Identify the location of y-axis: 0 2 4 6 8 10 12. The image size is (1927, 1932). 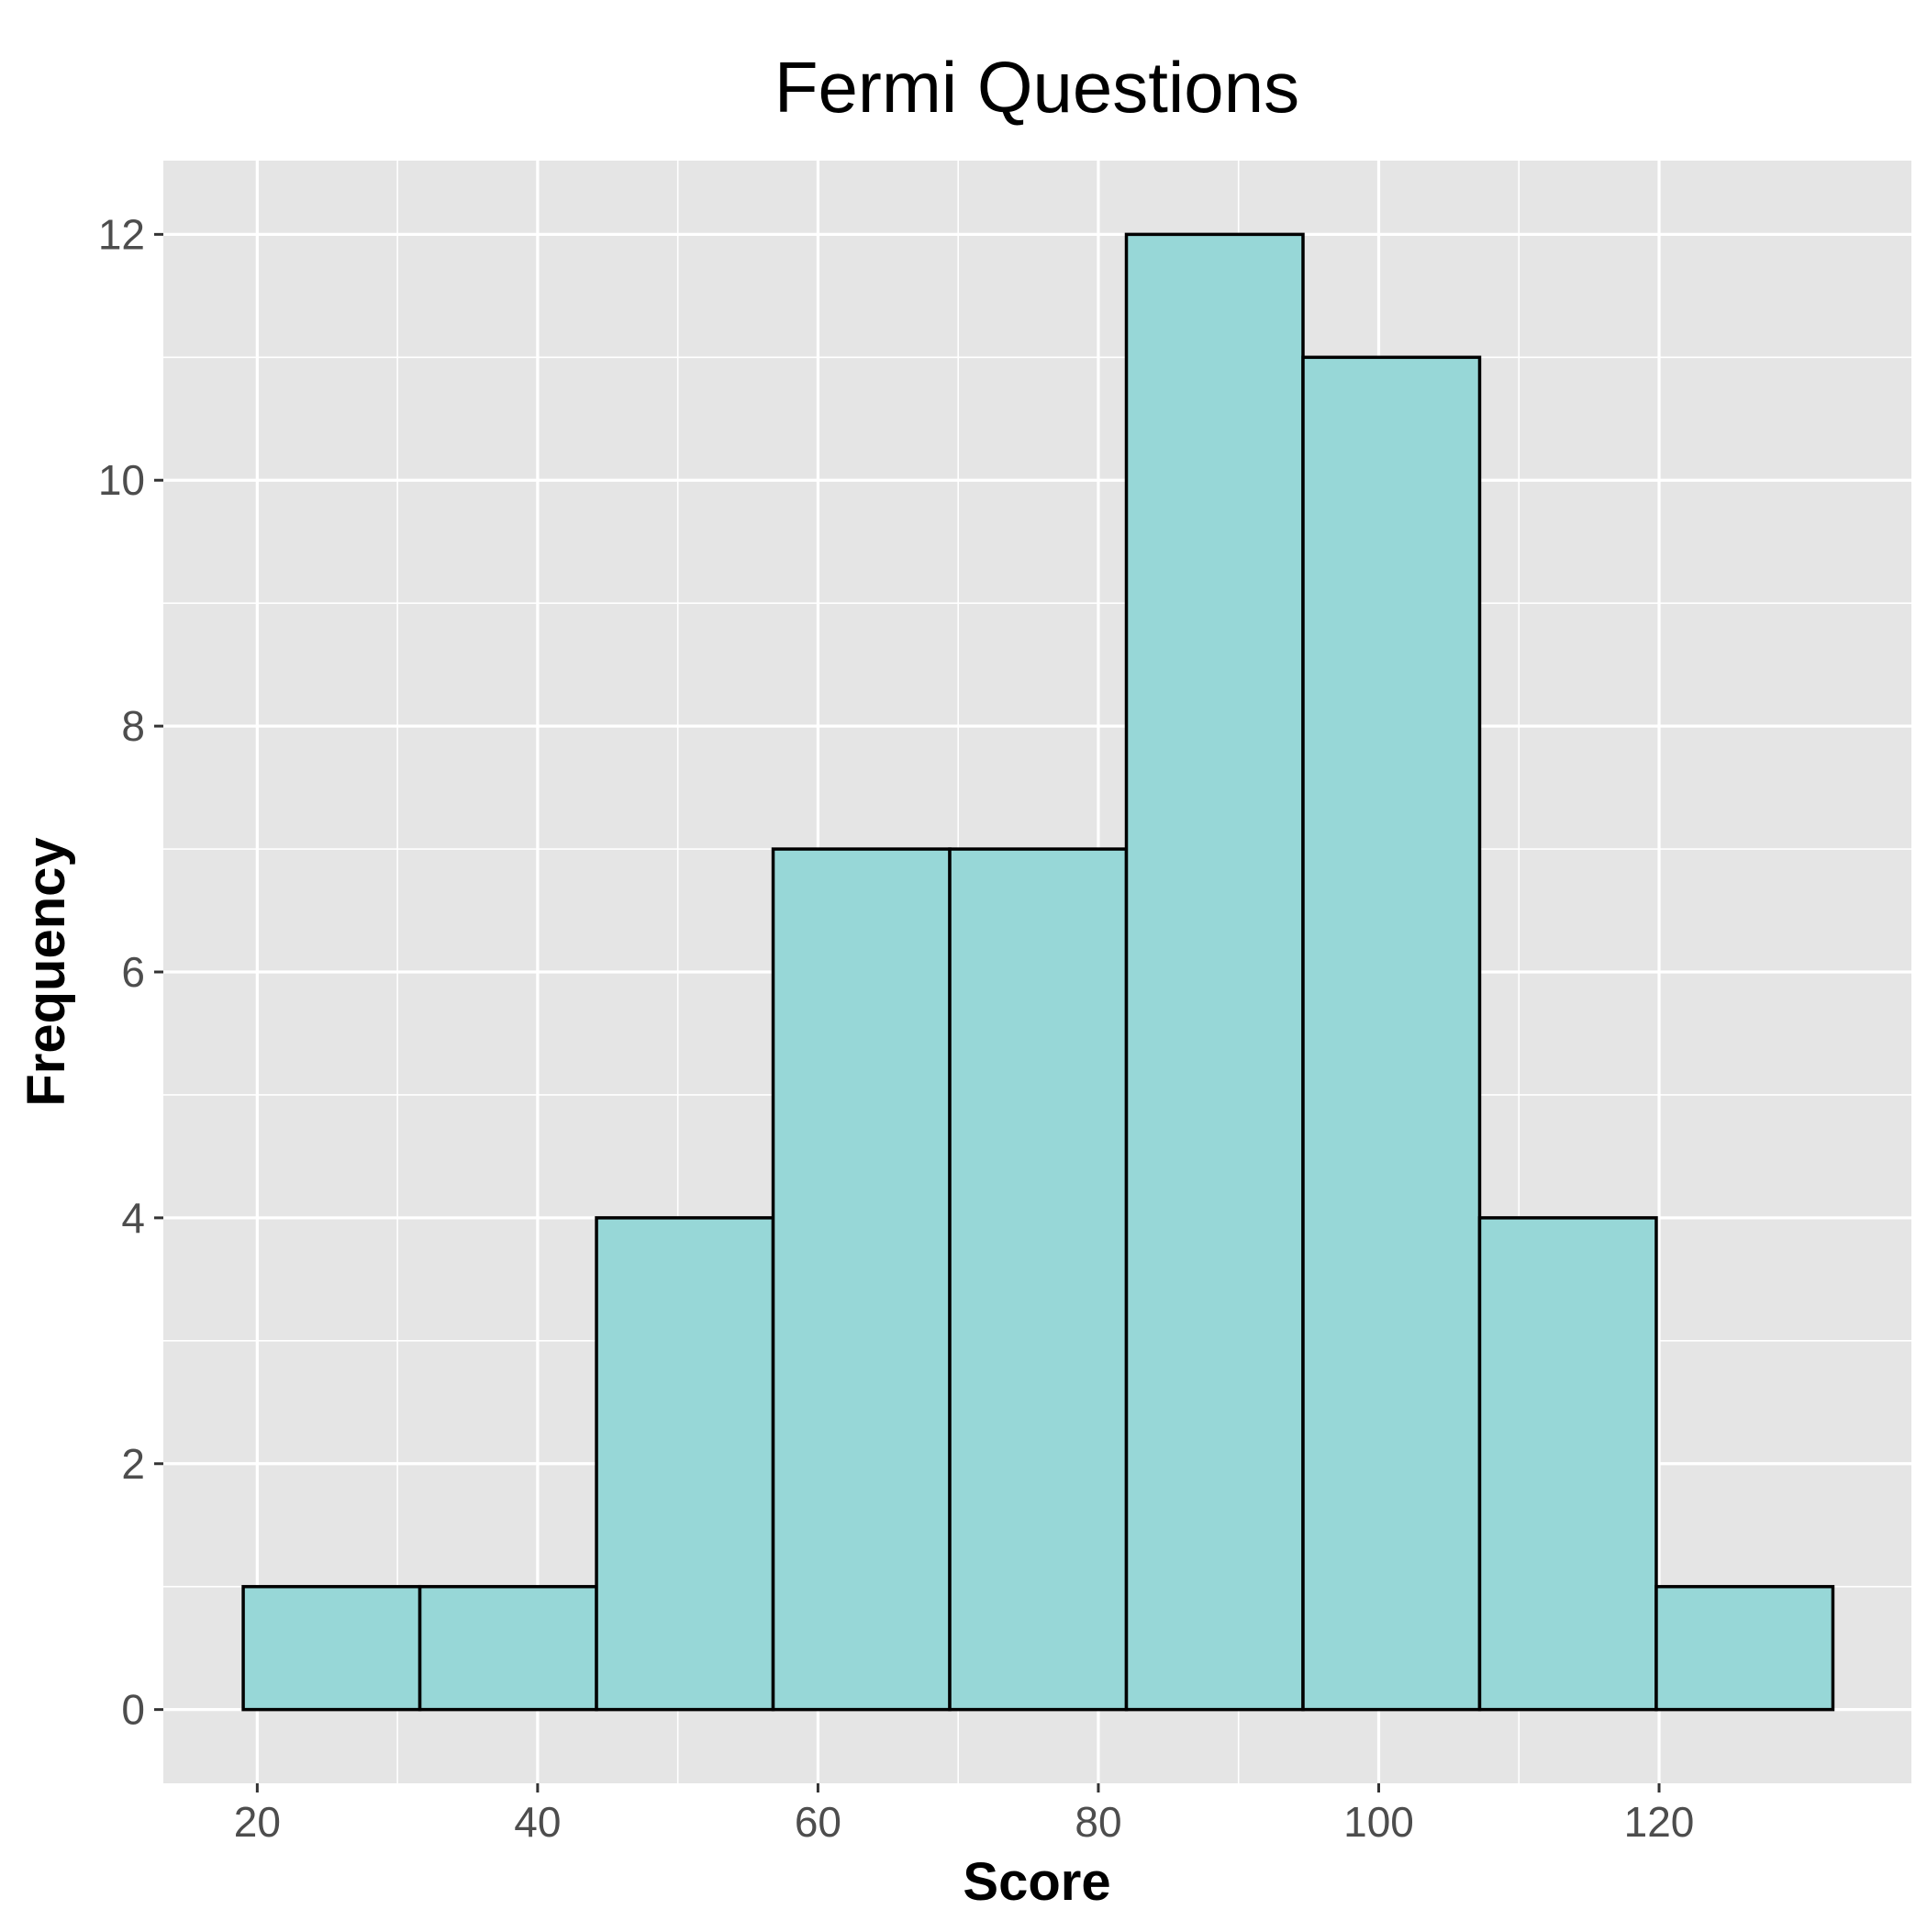
(130, 972).